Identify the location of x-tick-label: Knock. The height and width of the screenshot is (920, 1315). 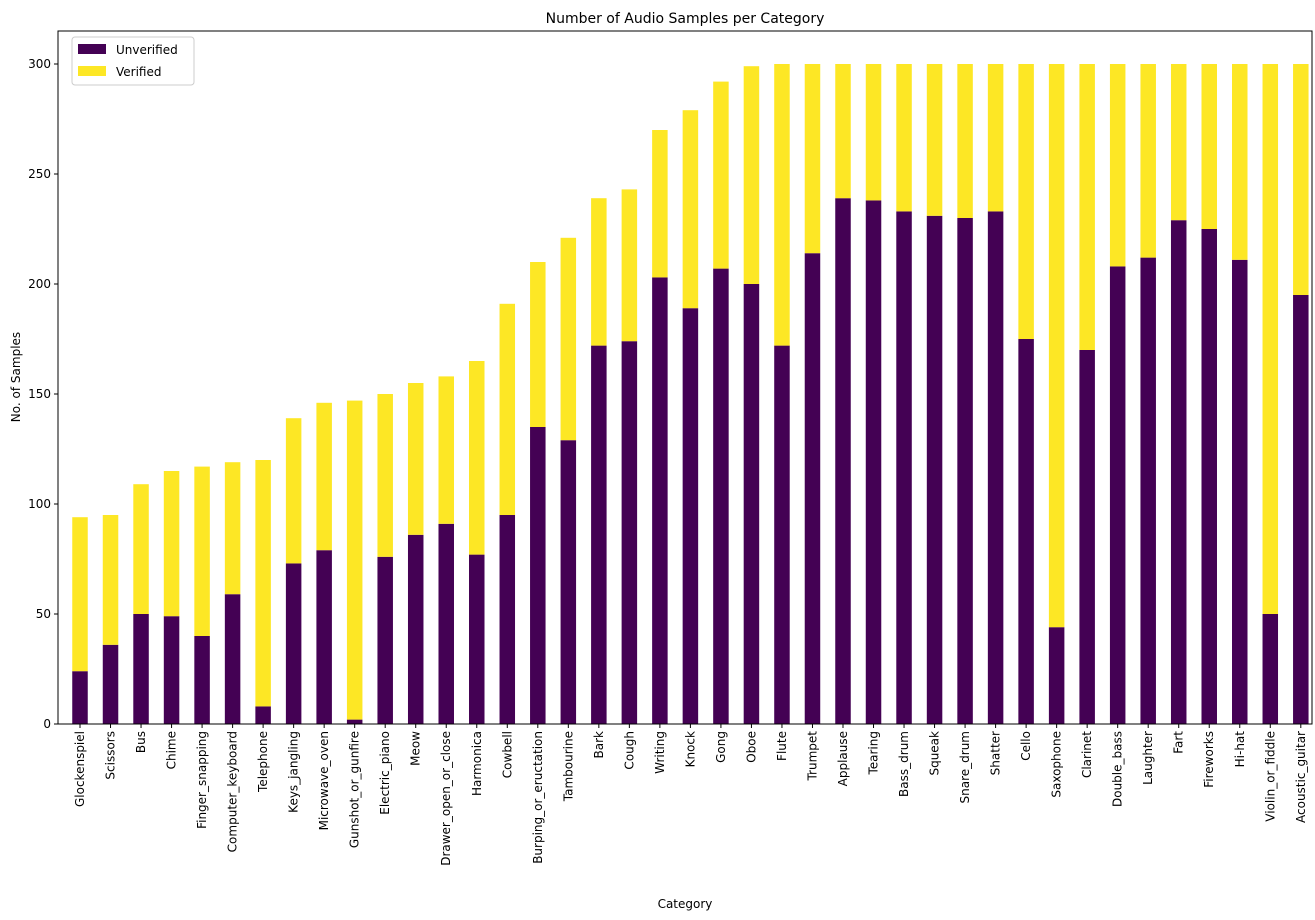
(690, 749).